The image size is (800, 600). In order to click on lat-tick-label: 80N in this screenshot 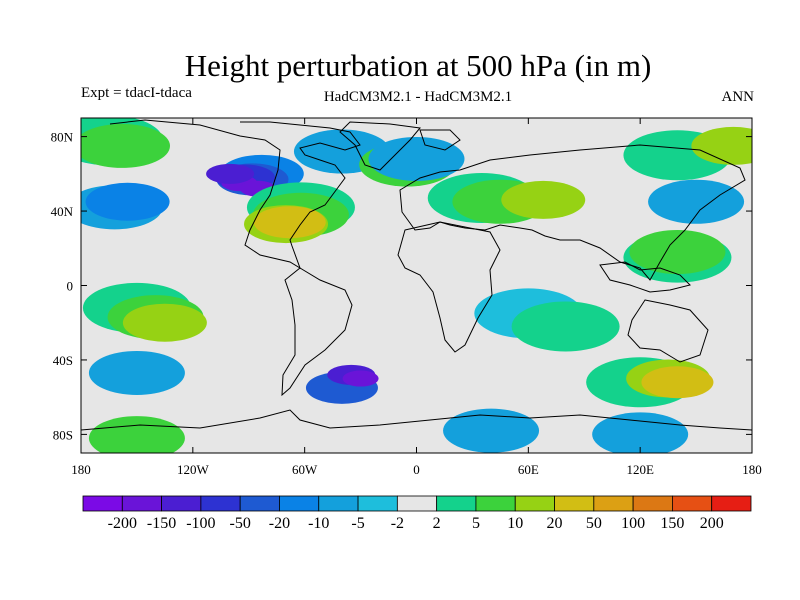, I will do `click(62, 137)`.